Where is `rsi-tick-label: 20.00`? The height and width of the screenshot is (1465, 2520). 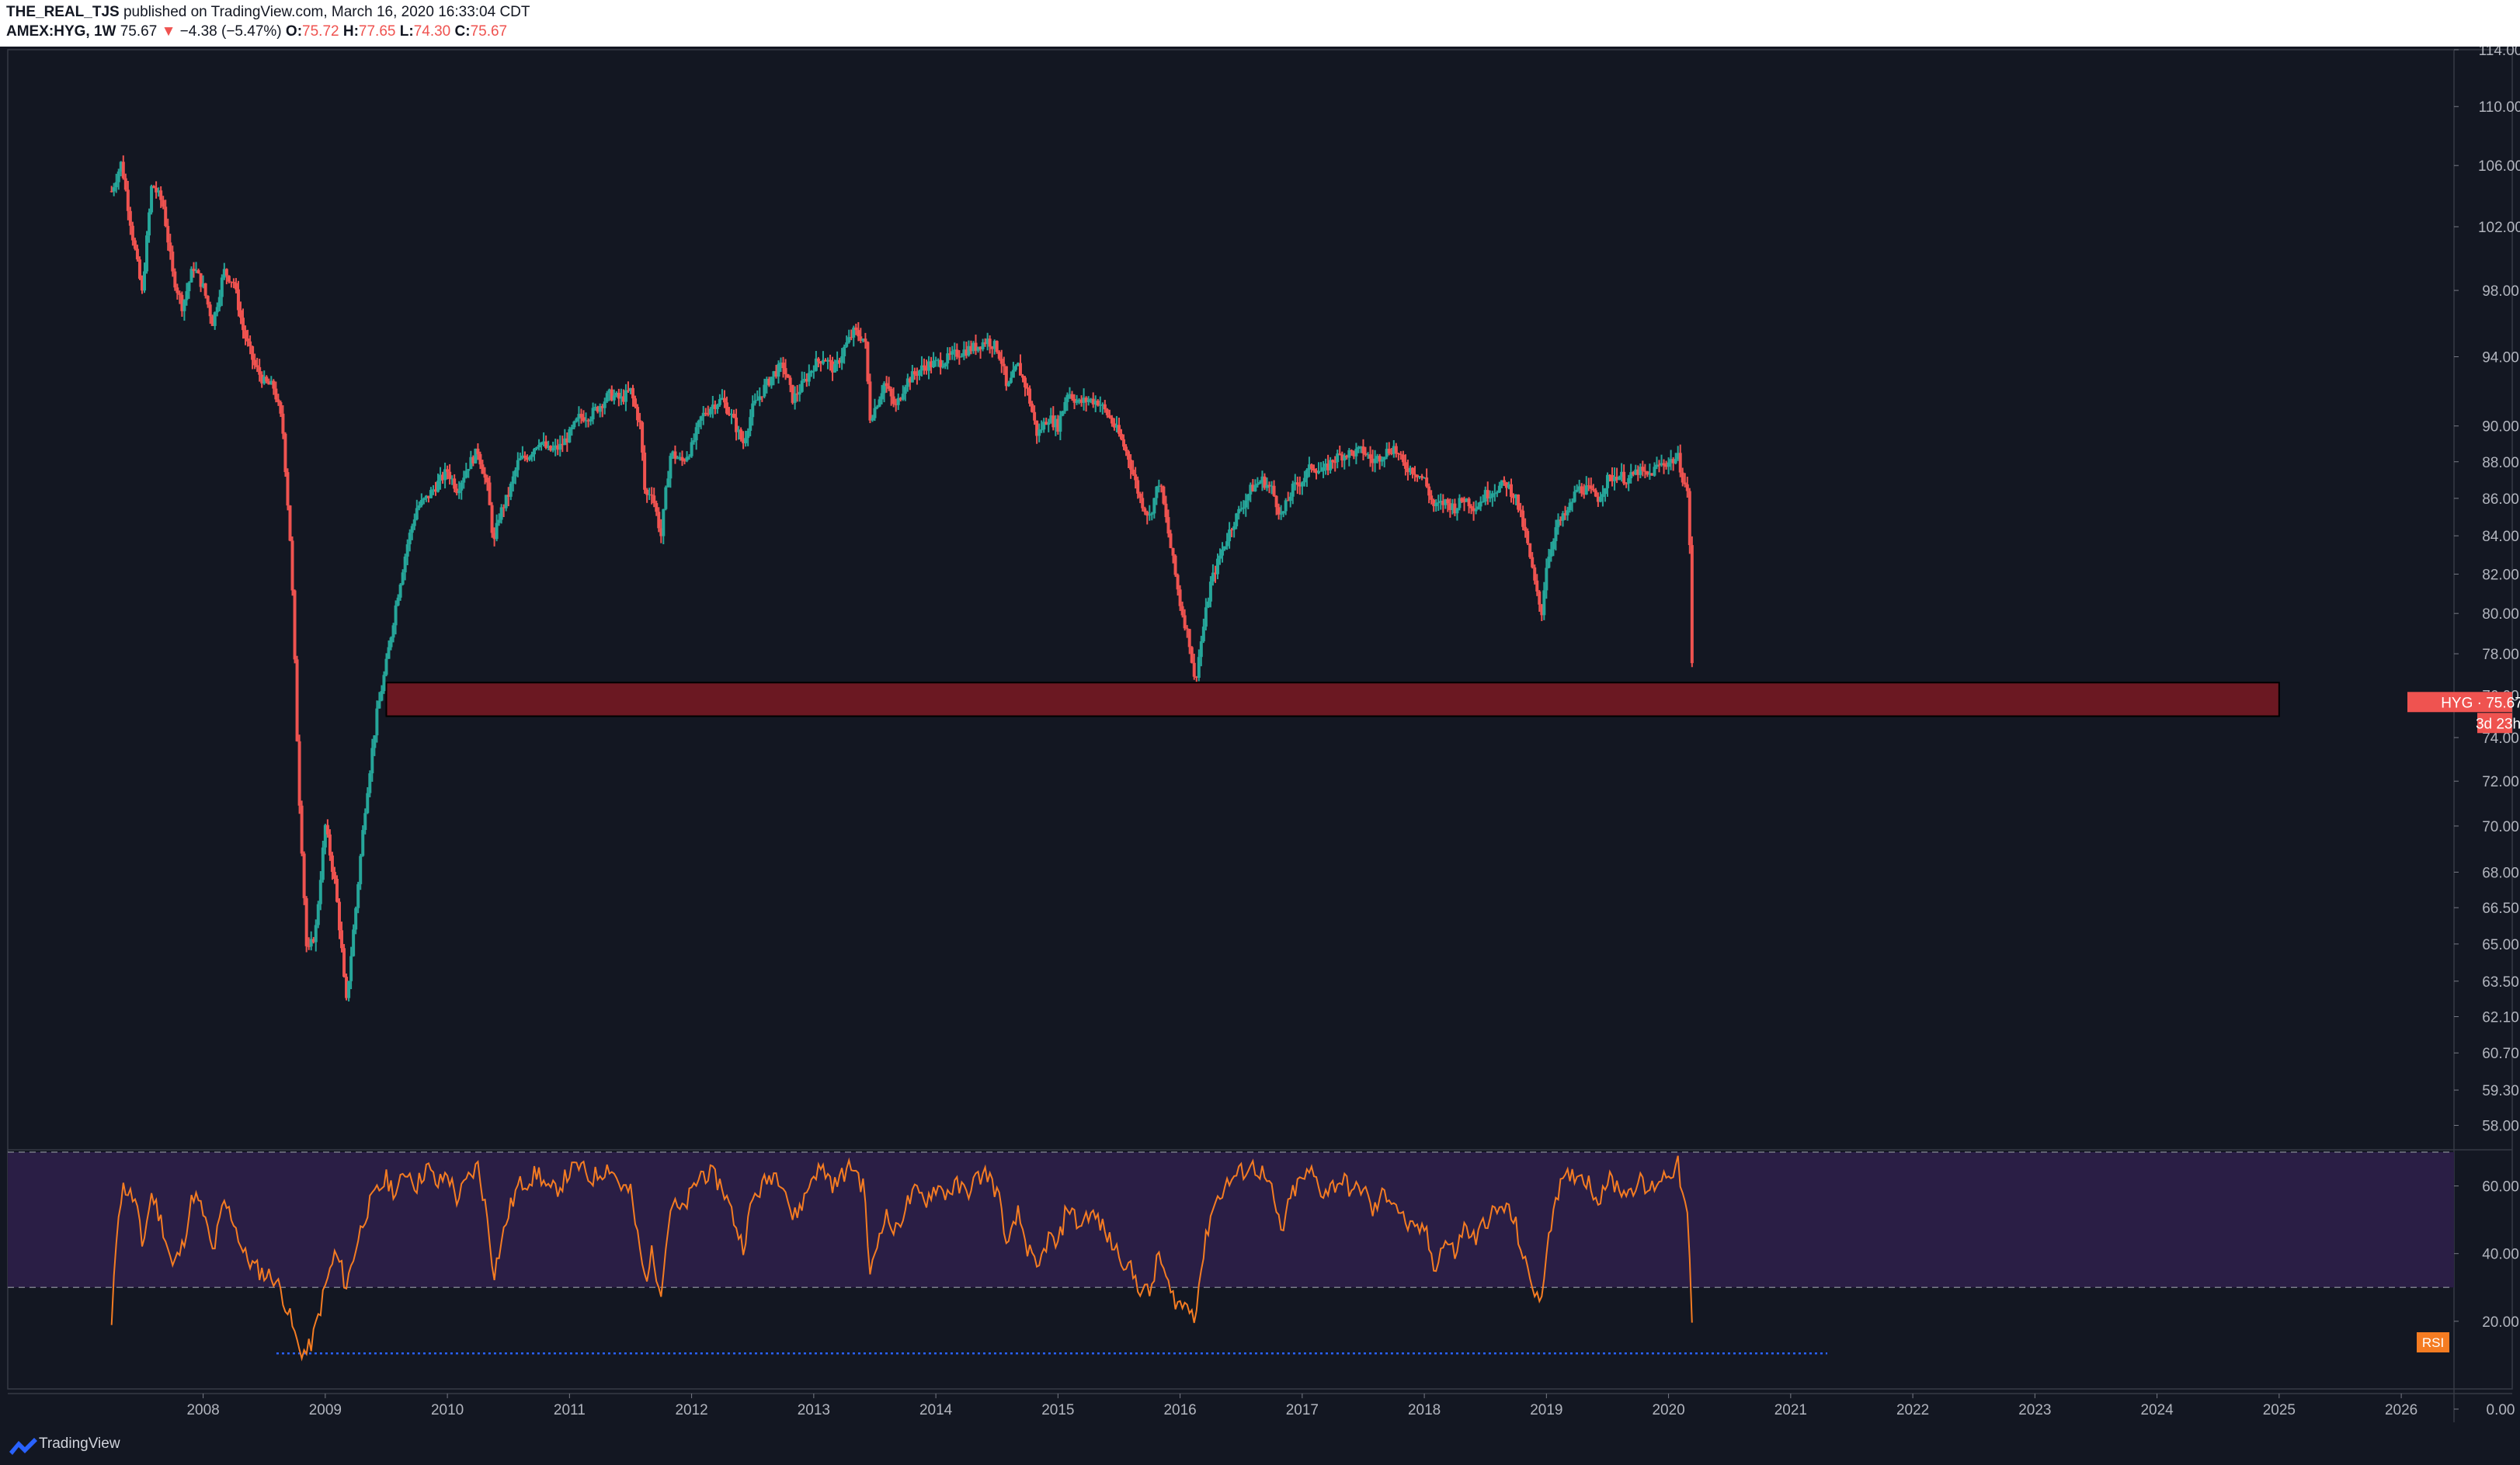 rsi-tick-label: 20.00 is located at coordinates (2500, 1322).